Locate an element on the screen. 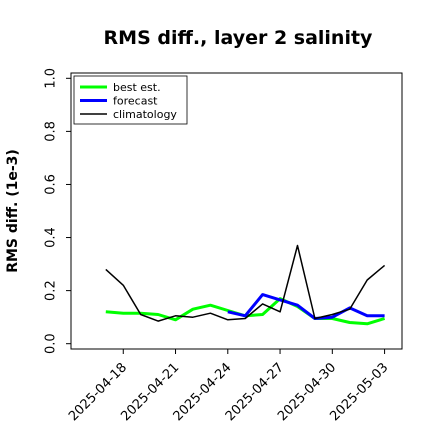  y-axis-ticks: 0.0 0.2 0.4 0.6 0.8 1.0 is located at coordinates (57, 211).